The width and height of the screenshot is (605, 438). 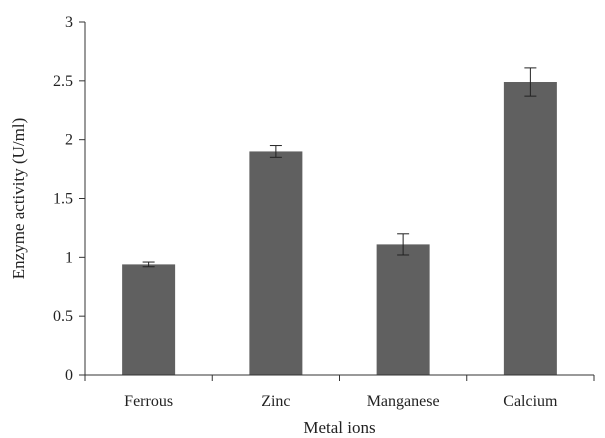 What do you see at coordinates (530, 82) in the screenshot?
I see `error-bar-calcium` at bounding box center [530, 82].